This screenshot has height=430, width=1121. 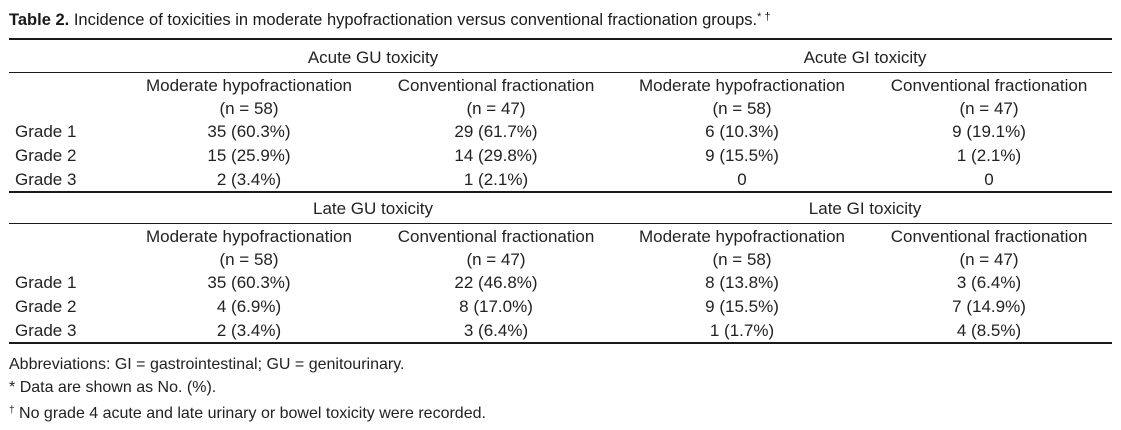 What do you see at coordinates (989, 131) in the screenshot?
I see `table-cell: 9 (19.1%)` at bounding box center [989, 131].